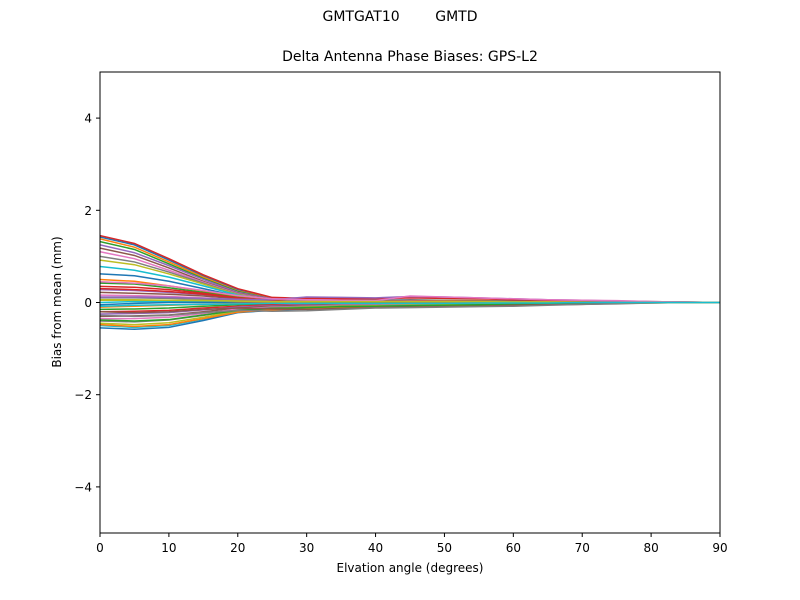  Describe the element at coordinates (237, 548) in the screenshot. I see `x-tick-label: 20` at that location.